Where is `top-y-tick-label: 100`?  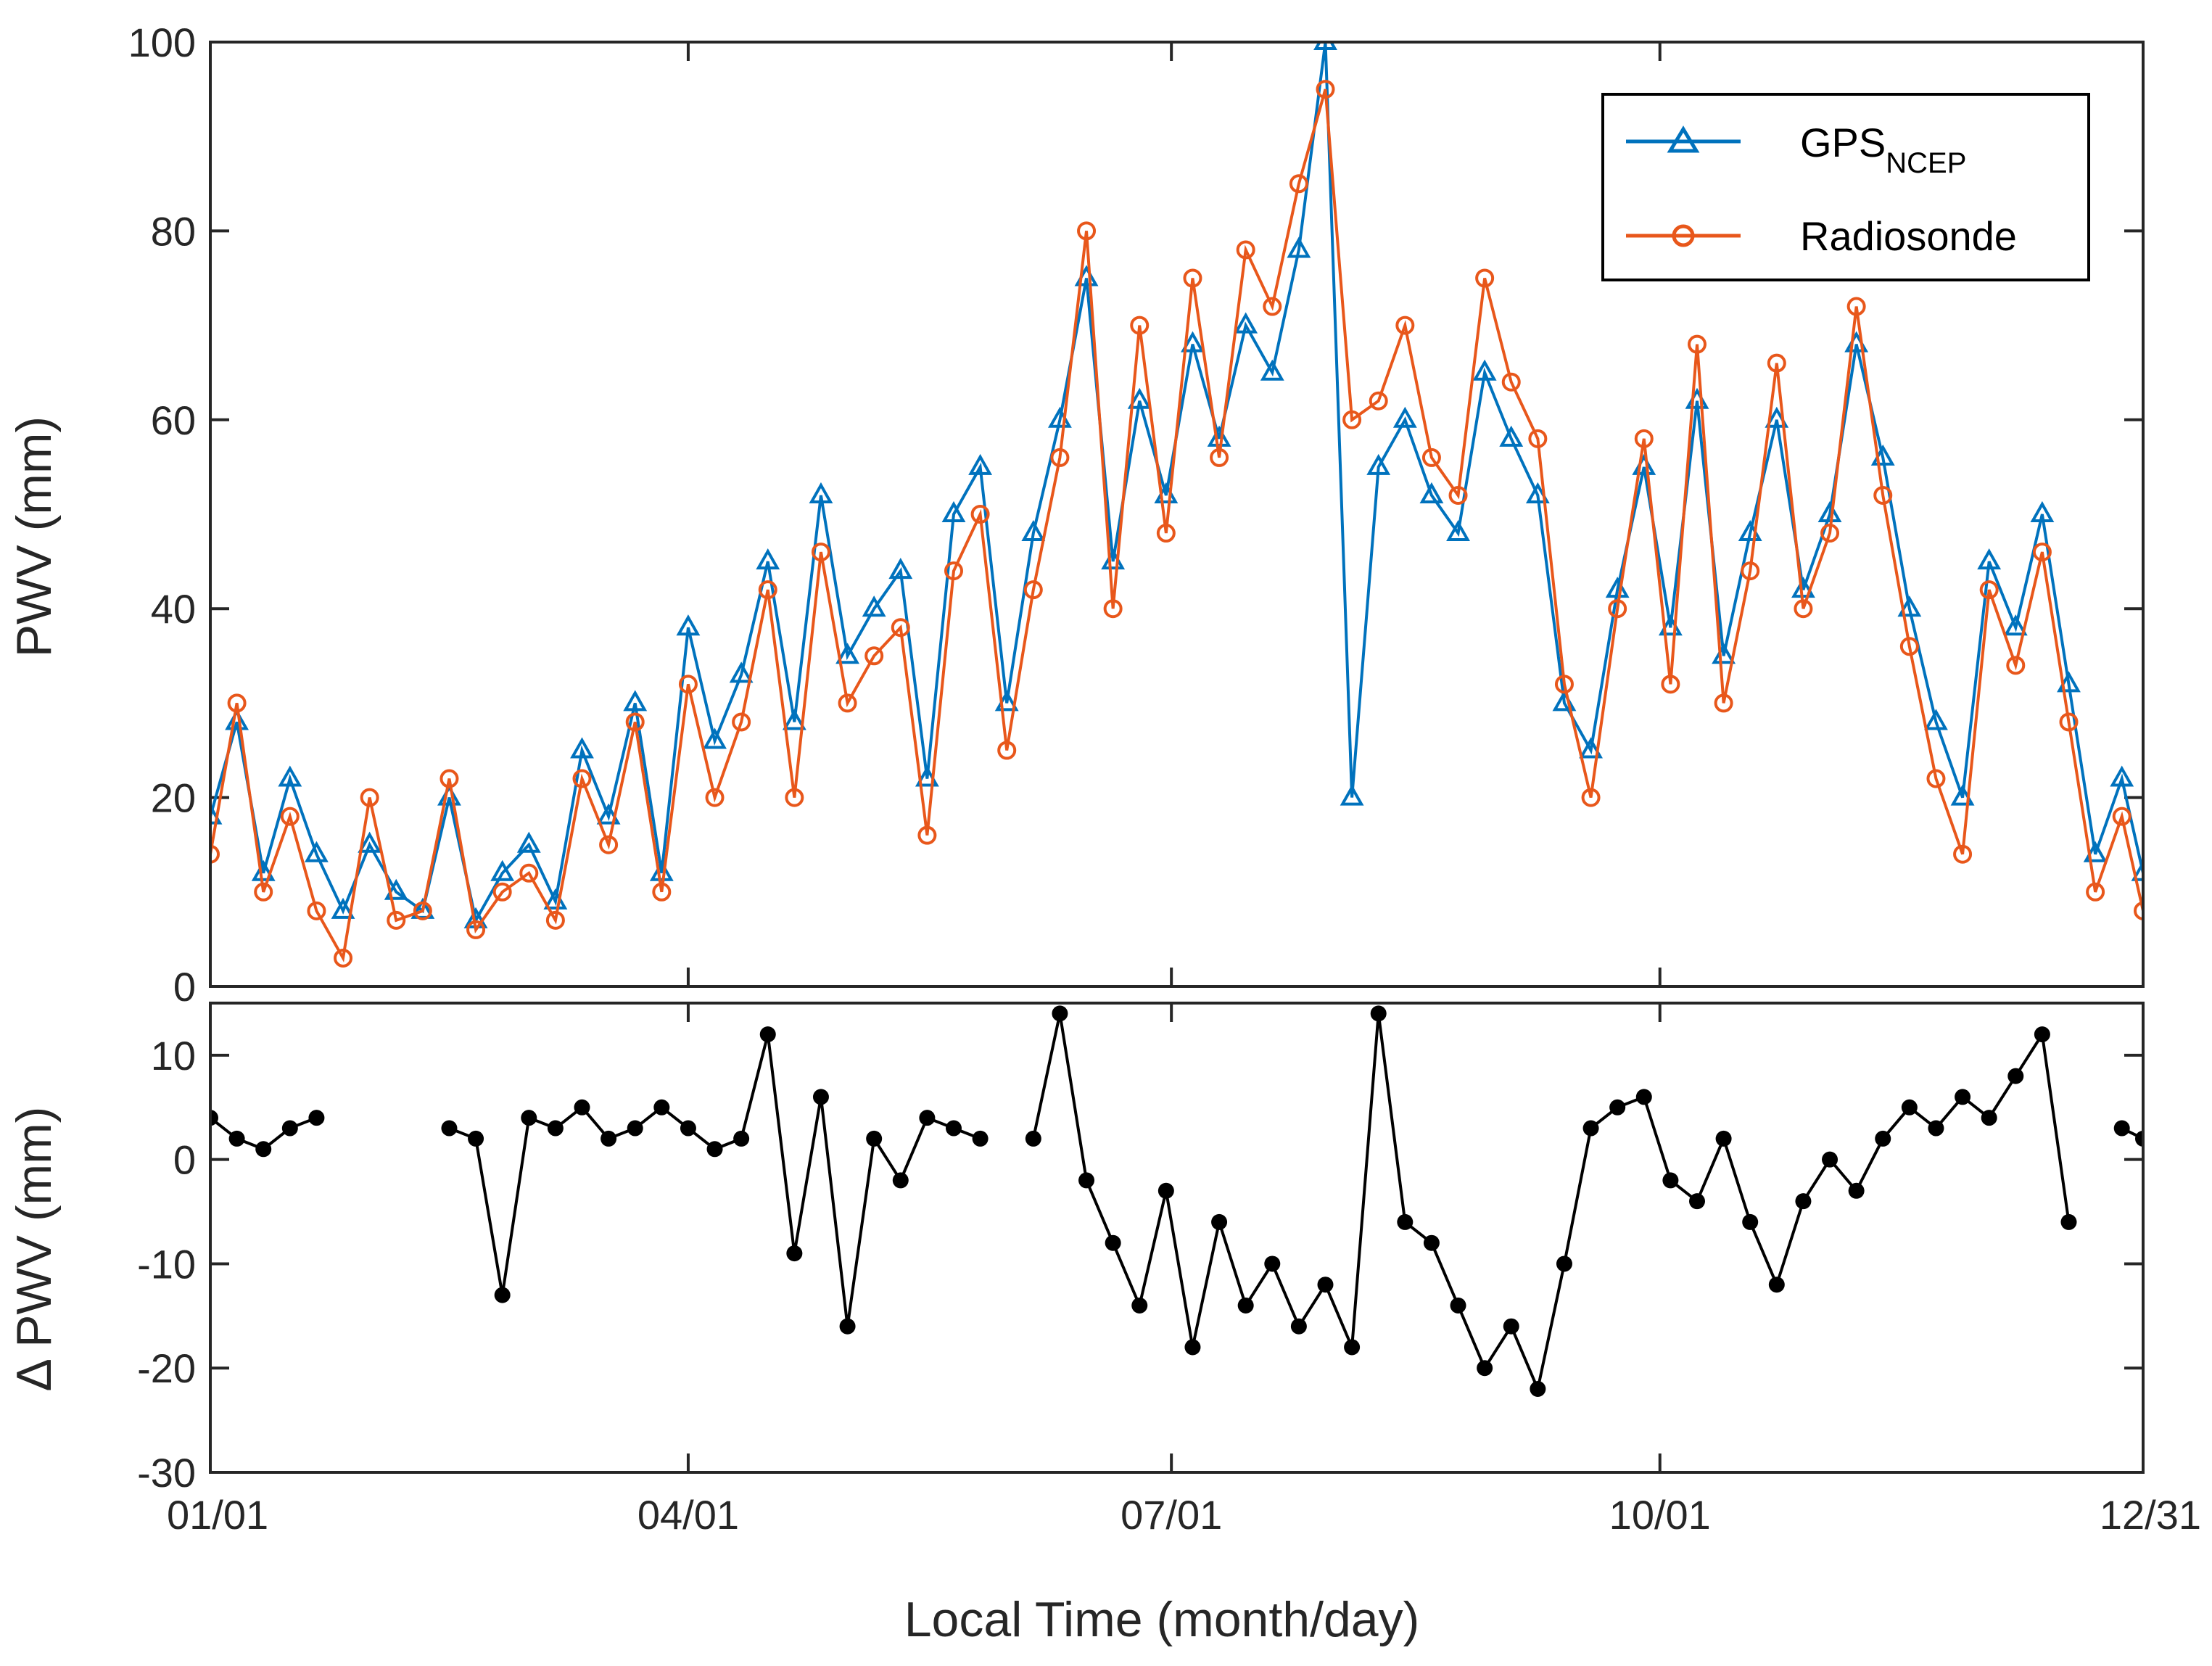 top-y-tick-label: 100 is located at coordinates (162, 42).